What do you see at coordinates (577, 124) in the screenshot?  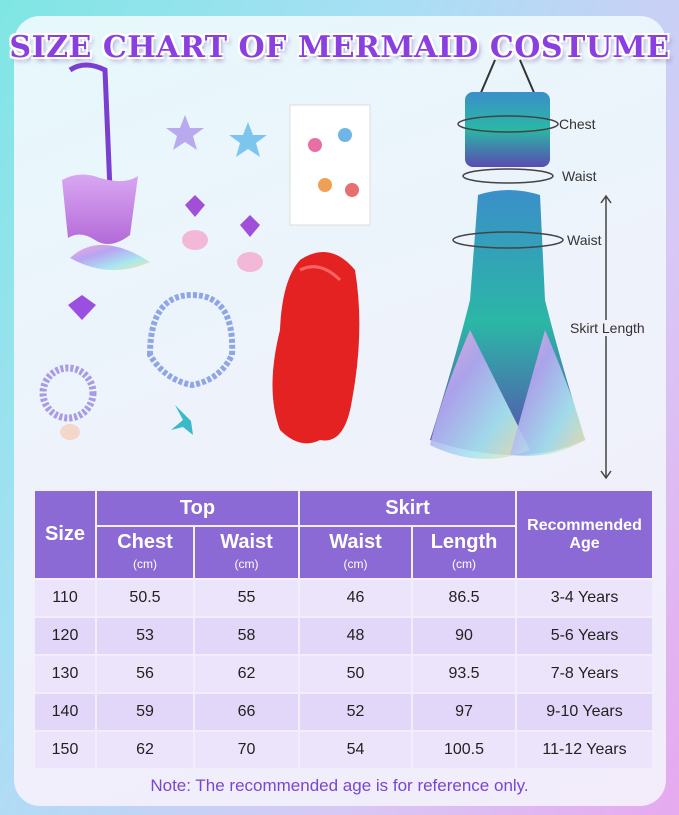 I see `label-chest: Chest` at bounding box center [577, 124].